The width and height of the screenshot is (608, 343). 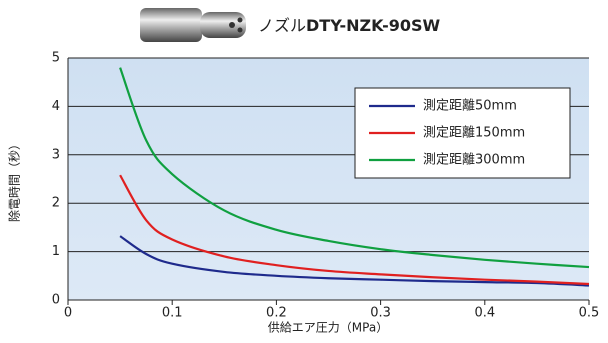 I want to click on y-tick-label: 5, so click(x=56, y=58).